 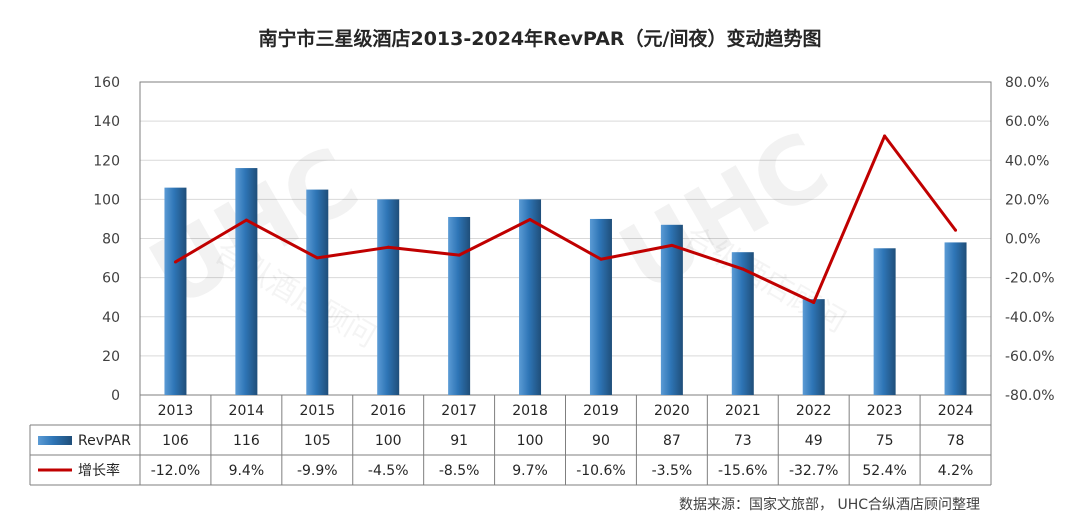 I want to click on bar-2023, so click(x=884, y=321).